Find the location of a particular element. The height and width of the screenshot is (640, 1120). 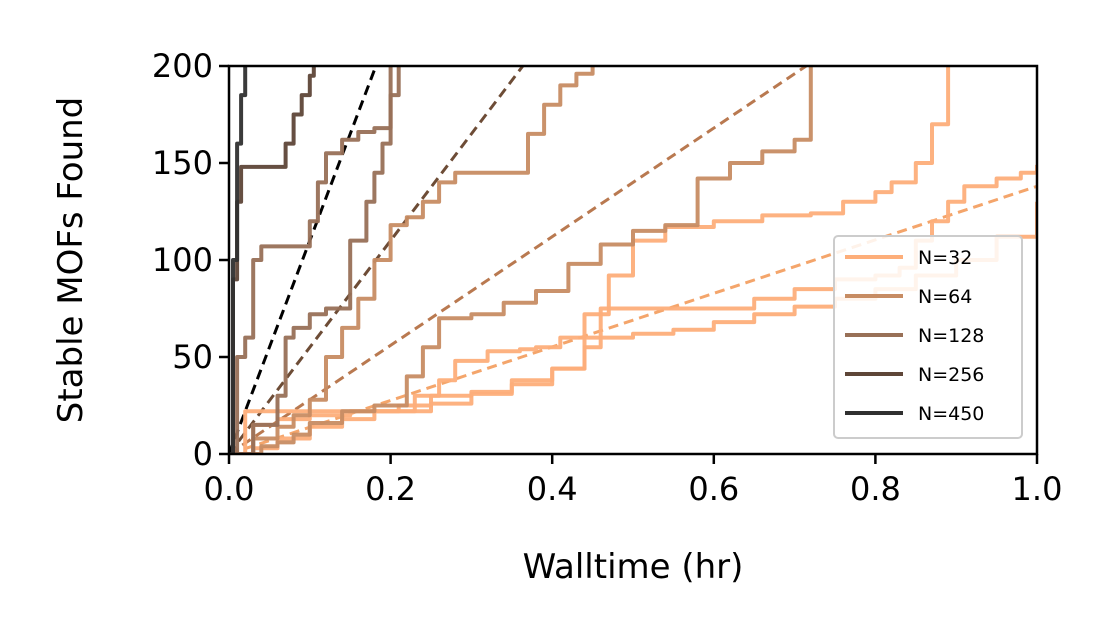

x-tick-label: 0.0 is located at coordinates (229, 489).